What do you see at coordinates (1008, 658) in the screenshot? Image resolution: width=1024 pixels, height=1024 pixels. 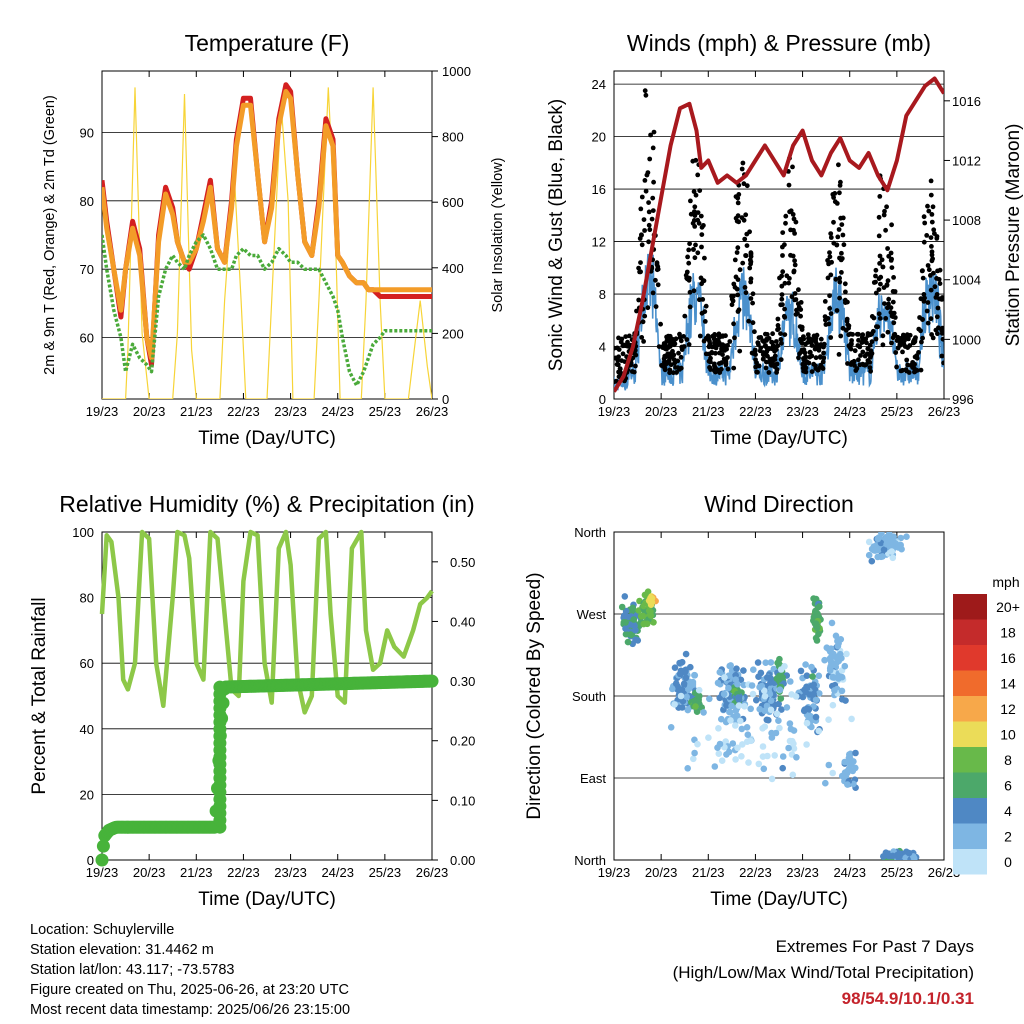 I see `colorbar-label: 16` at bounding box center [1008, 658].